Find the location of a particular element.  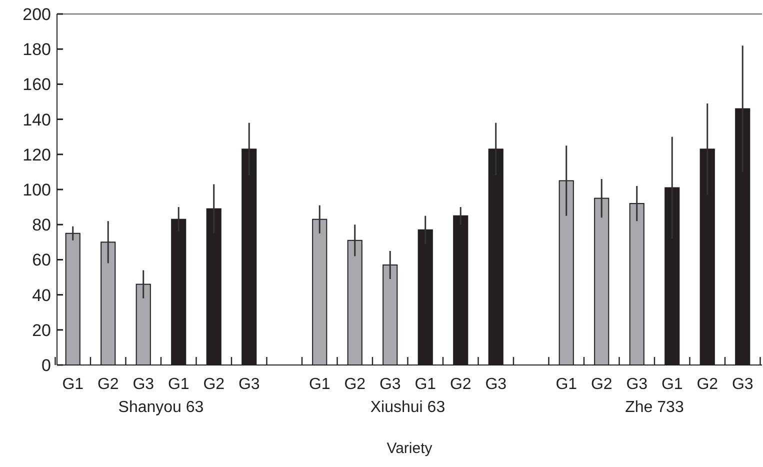

y-tick-label: 60 is located at coordinates (41, 260).